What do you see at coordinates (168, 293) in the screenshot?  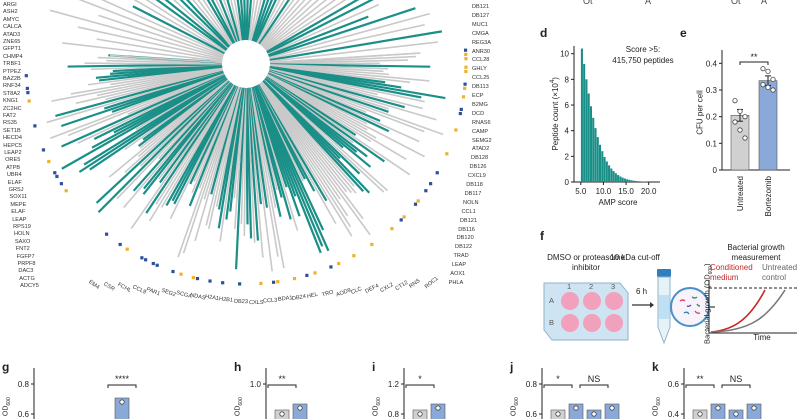 I see `gene-label: SEG2` at bounding box center [168, 293].